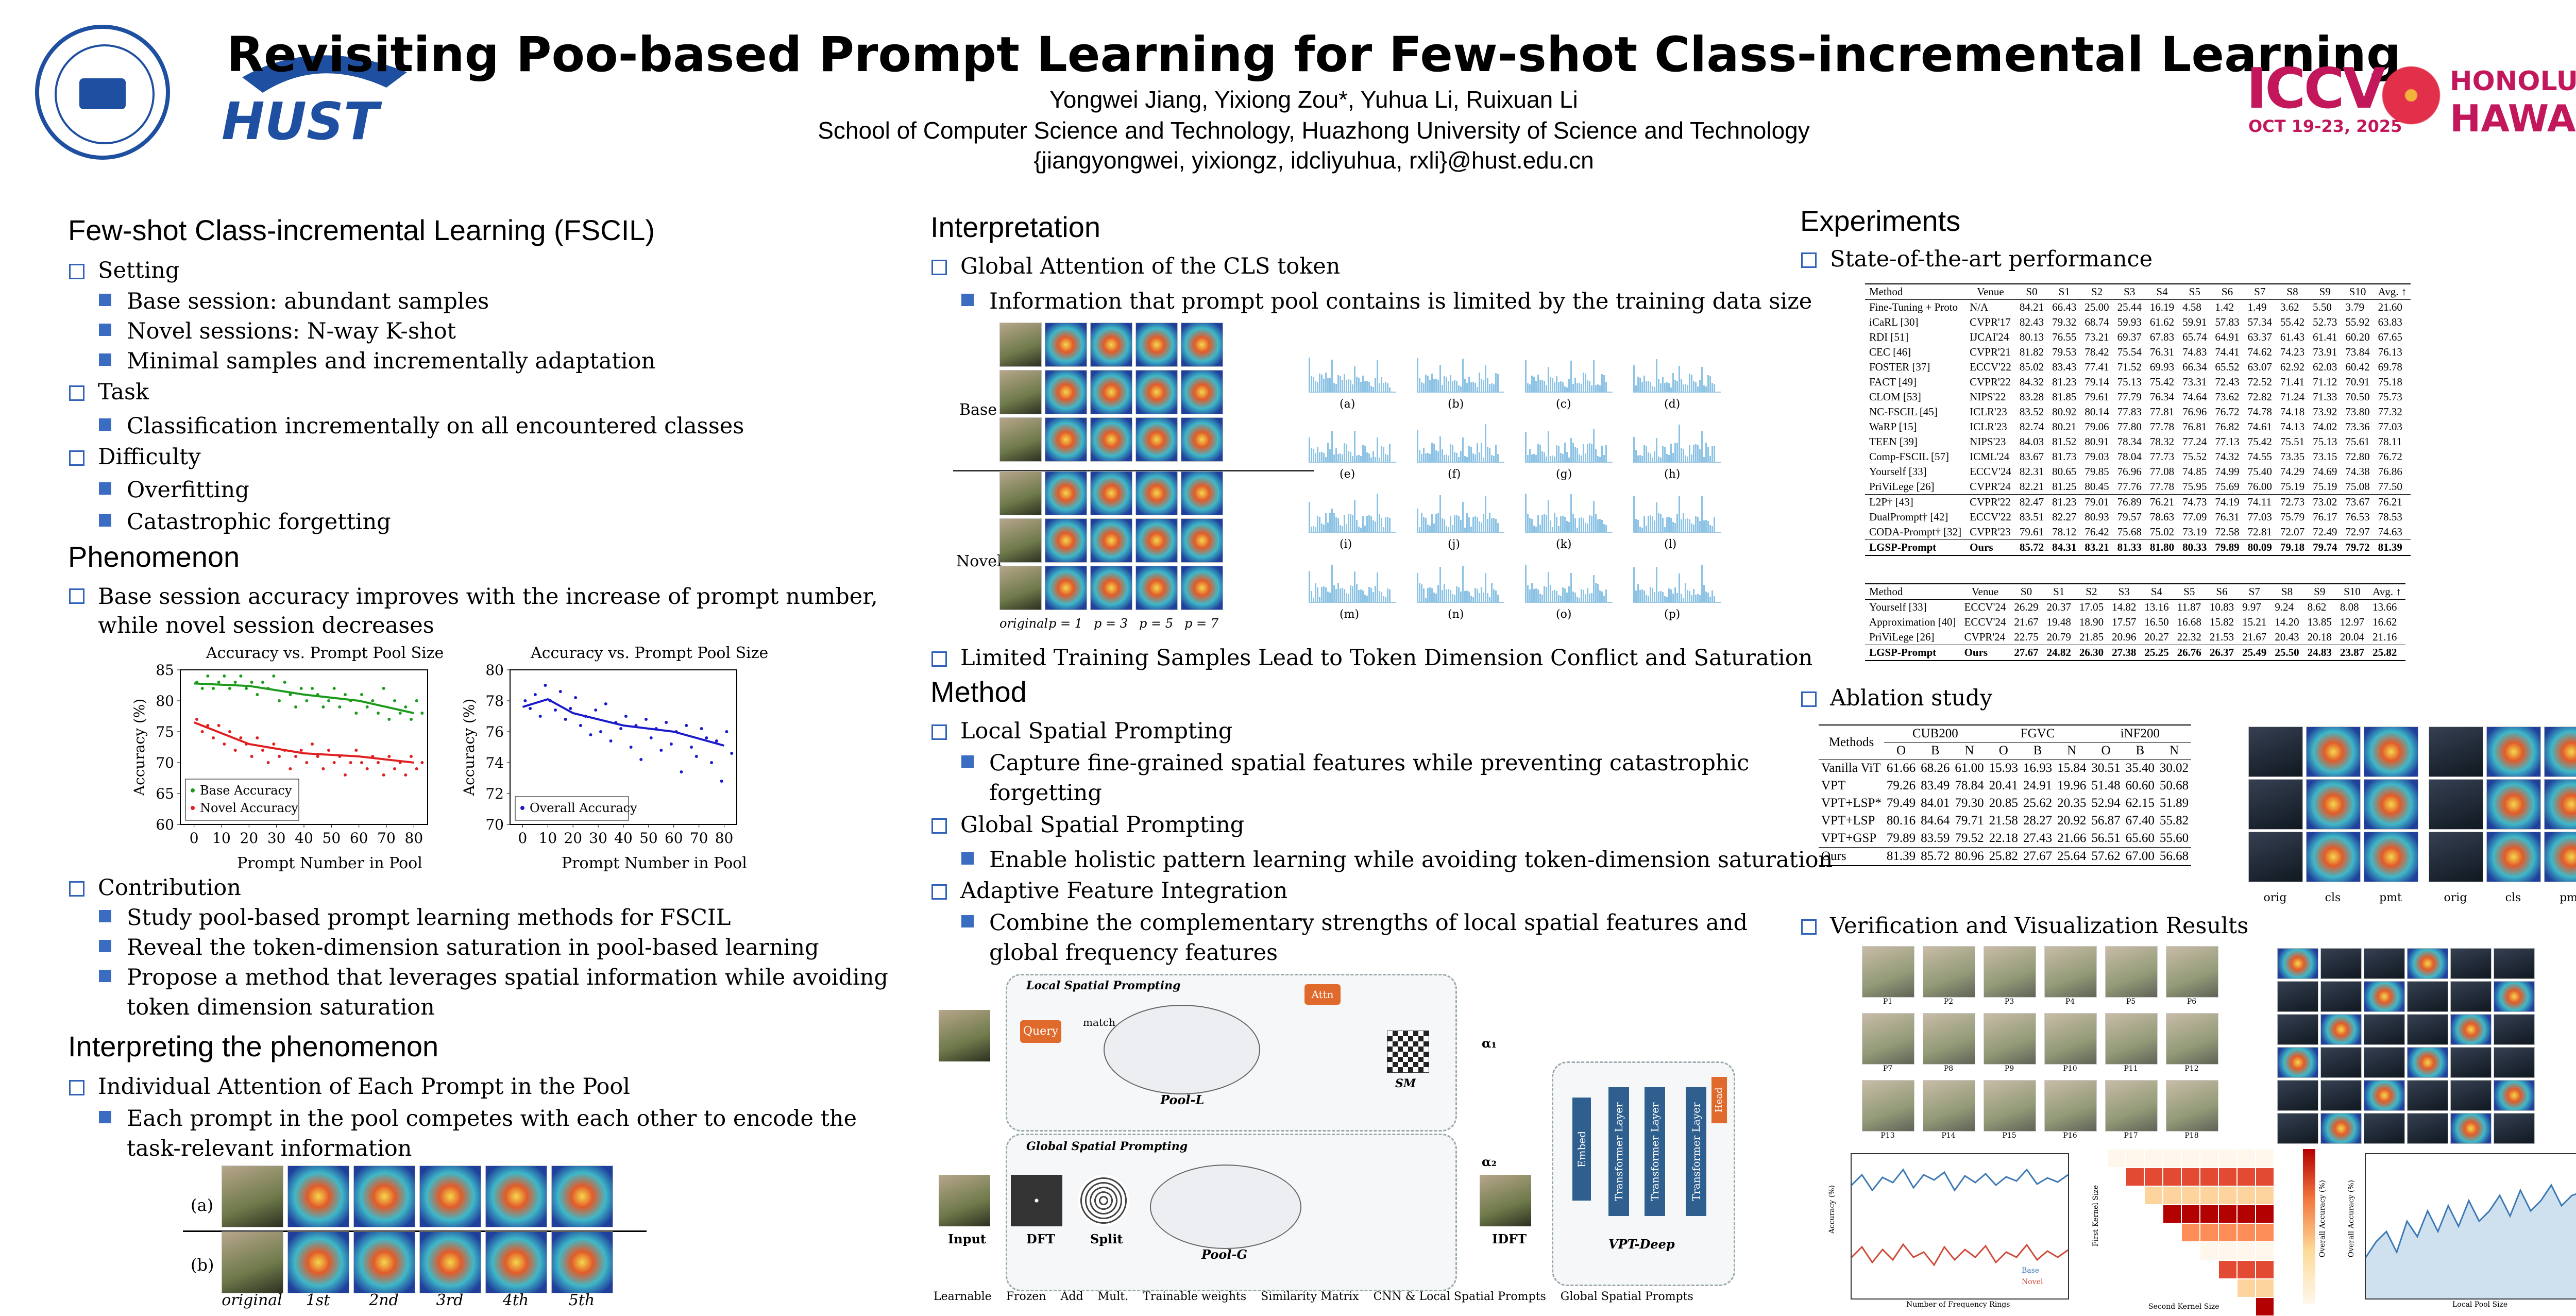 The height and width of the screenshot is (1316, 2576). I want to click on table-cell: 61.66, so click(1901, 768).